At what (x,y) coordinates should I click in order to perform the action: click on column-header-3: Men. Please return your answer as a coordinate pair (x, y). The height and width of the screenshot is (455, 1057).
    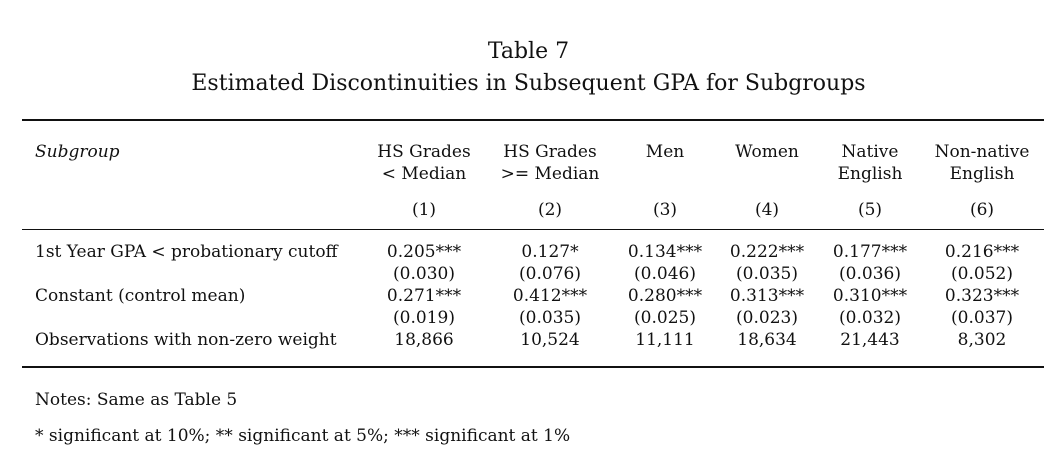
    Looking at the image, I should click on (665, 152).